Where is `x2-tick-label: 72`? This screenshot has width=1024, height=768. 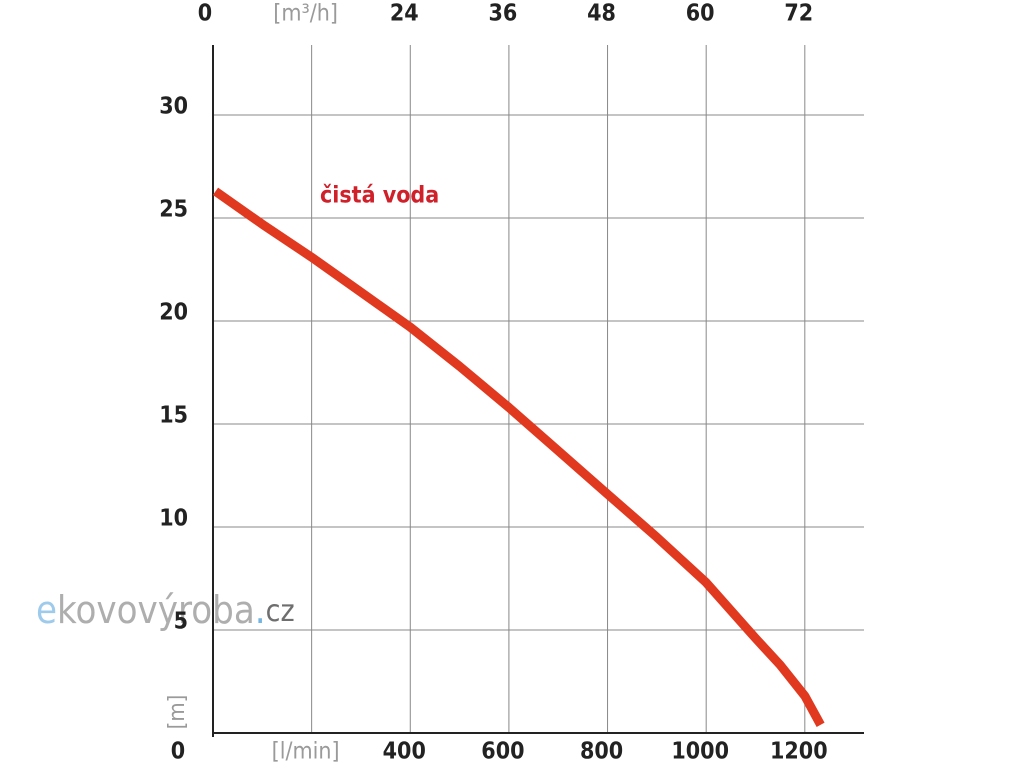 x2-tick-label: 72 is located at coordinates (798, 14).